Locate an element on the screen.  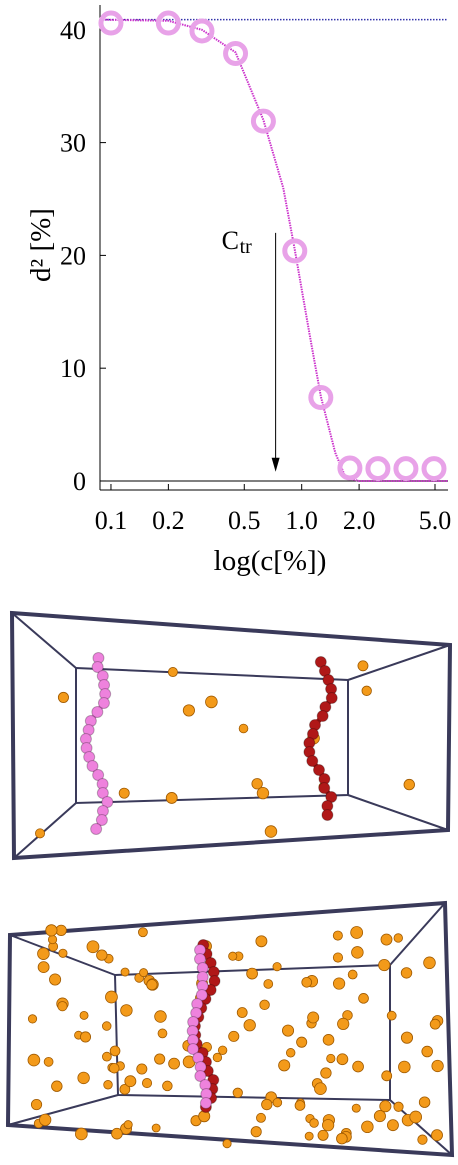
y-tick-label: 20 is located at coordinates (73, 255).